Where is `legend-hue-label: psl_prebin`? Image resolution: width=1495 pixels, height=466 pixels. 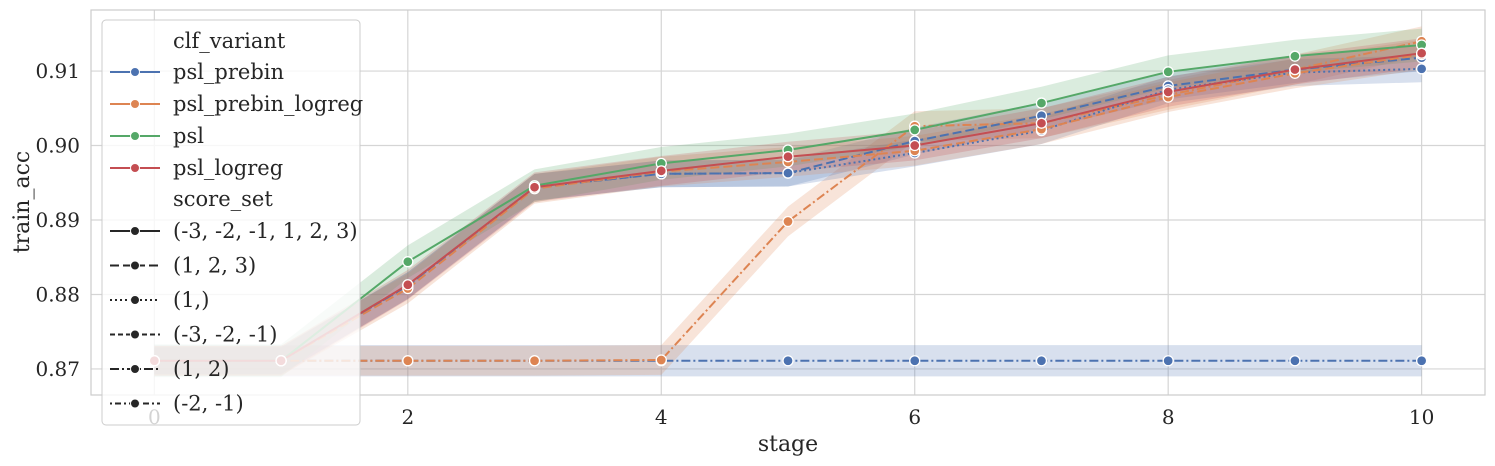 legend-hue-label: psl_prebin is located at coordinates (228, 72).